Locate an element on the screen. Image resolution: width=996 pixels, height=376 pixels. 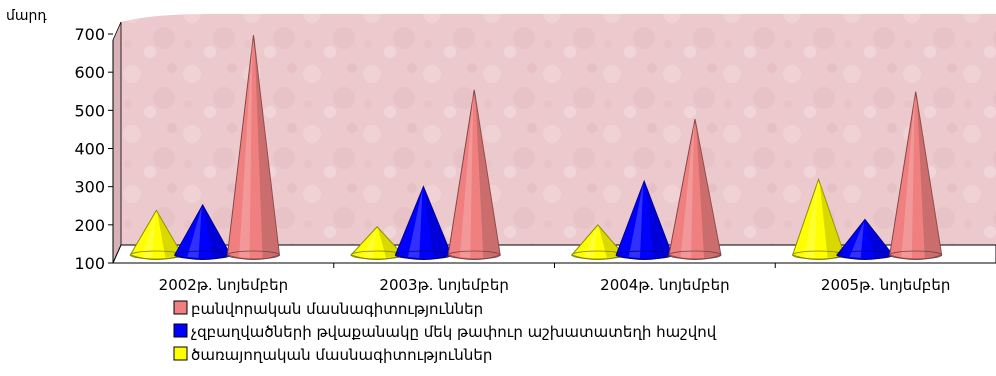
legend-label: ծառայողական մասնագիտություններ is located at coordinates (341, 355).